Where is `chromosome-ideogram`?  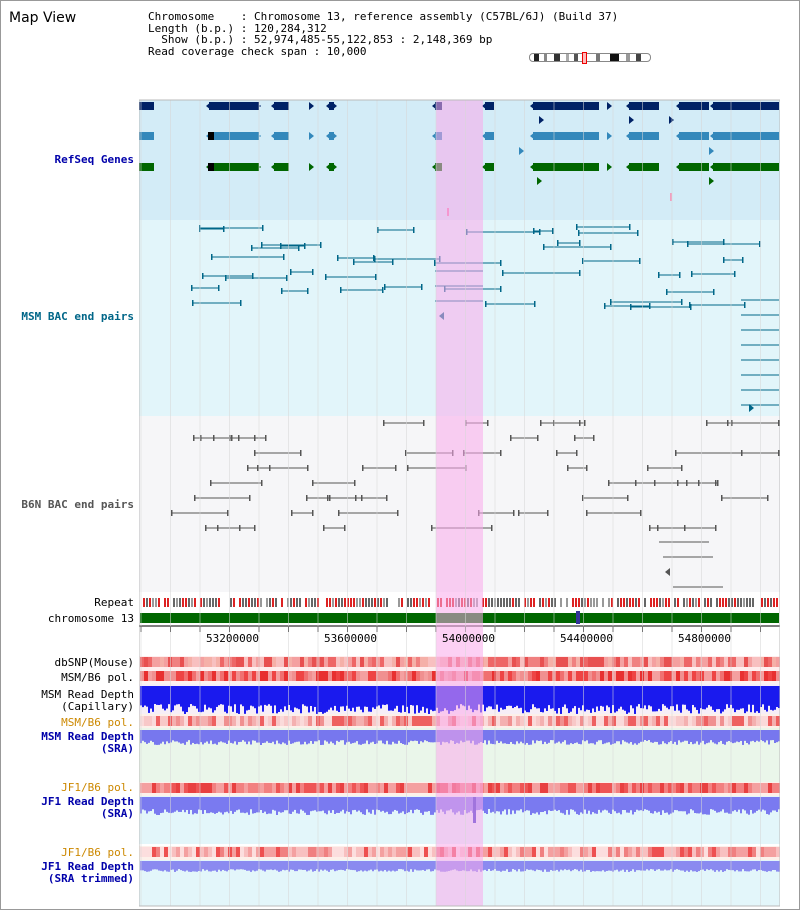
chromosome-ideogram is located at coordinates (590, 58).